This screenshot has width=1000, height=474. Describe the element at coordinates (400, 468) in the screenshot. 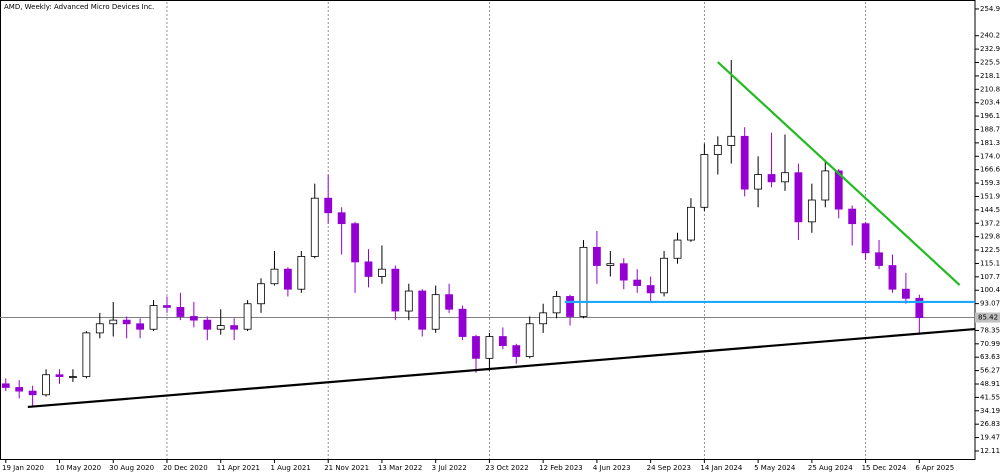

I see `x-tick-label: 13 Mar 2022` at that location.